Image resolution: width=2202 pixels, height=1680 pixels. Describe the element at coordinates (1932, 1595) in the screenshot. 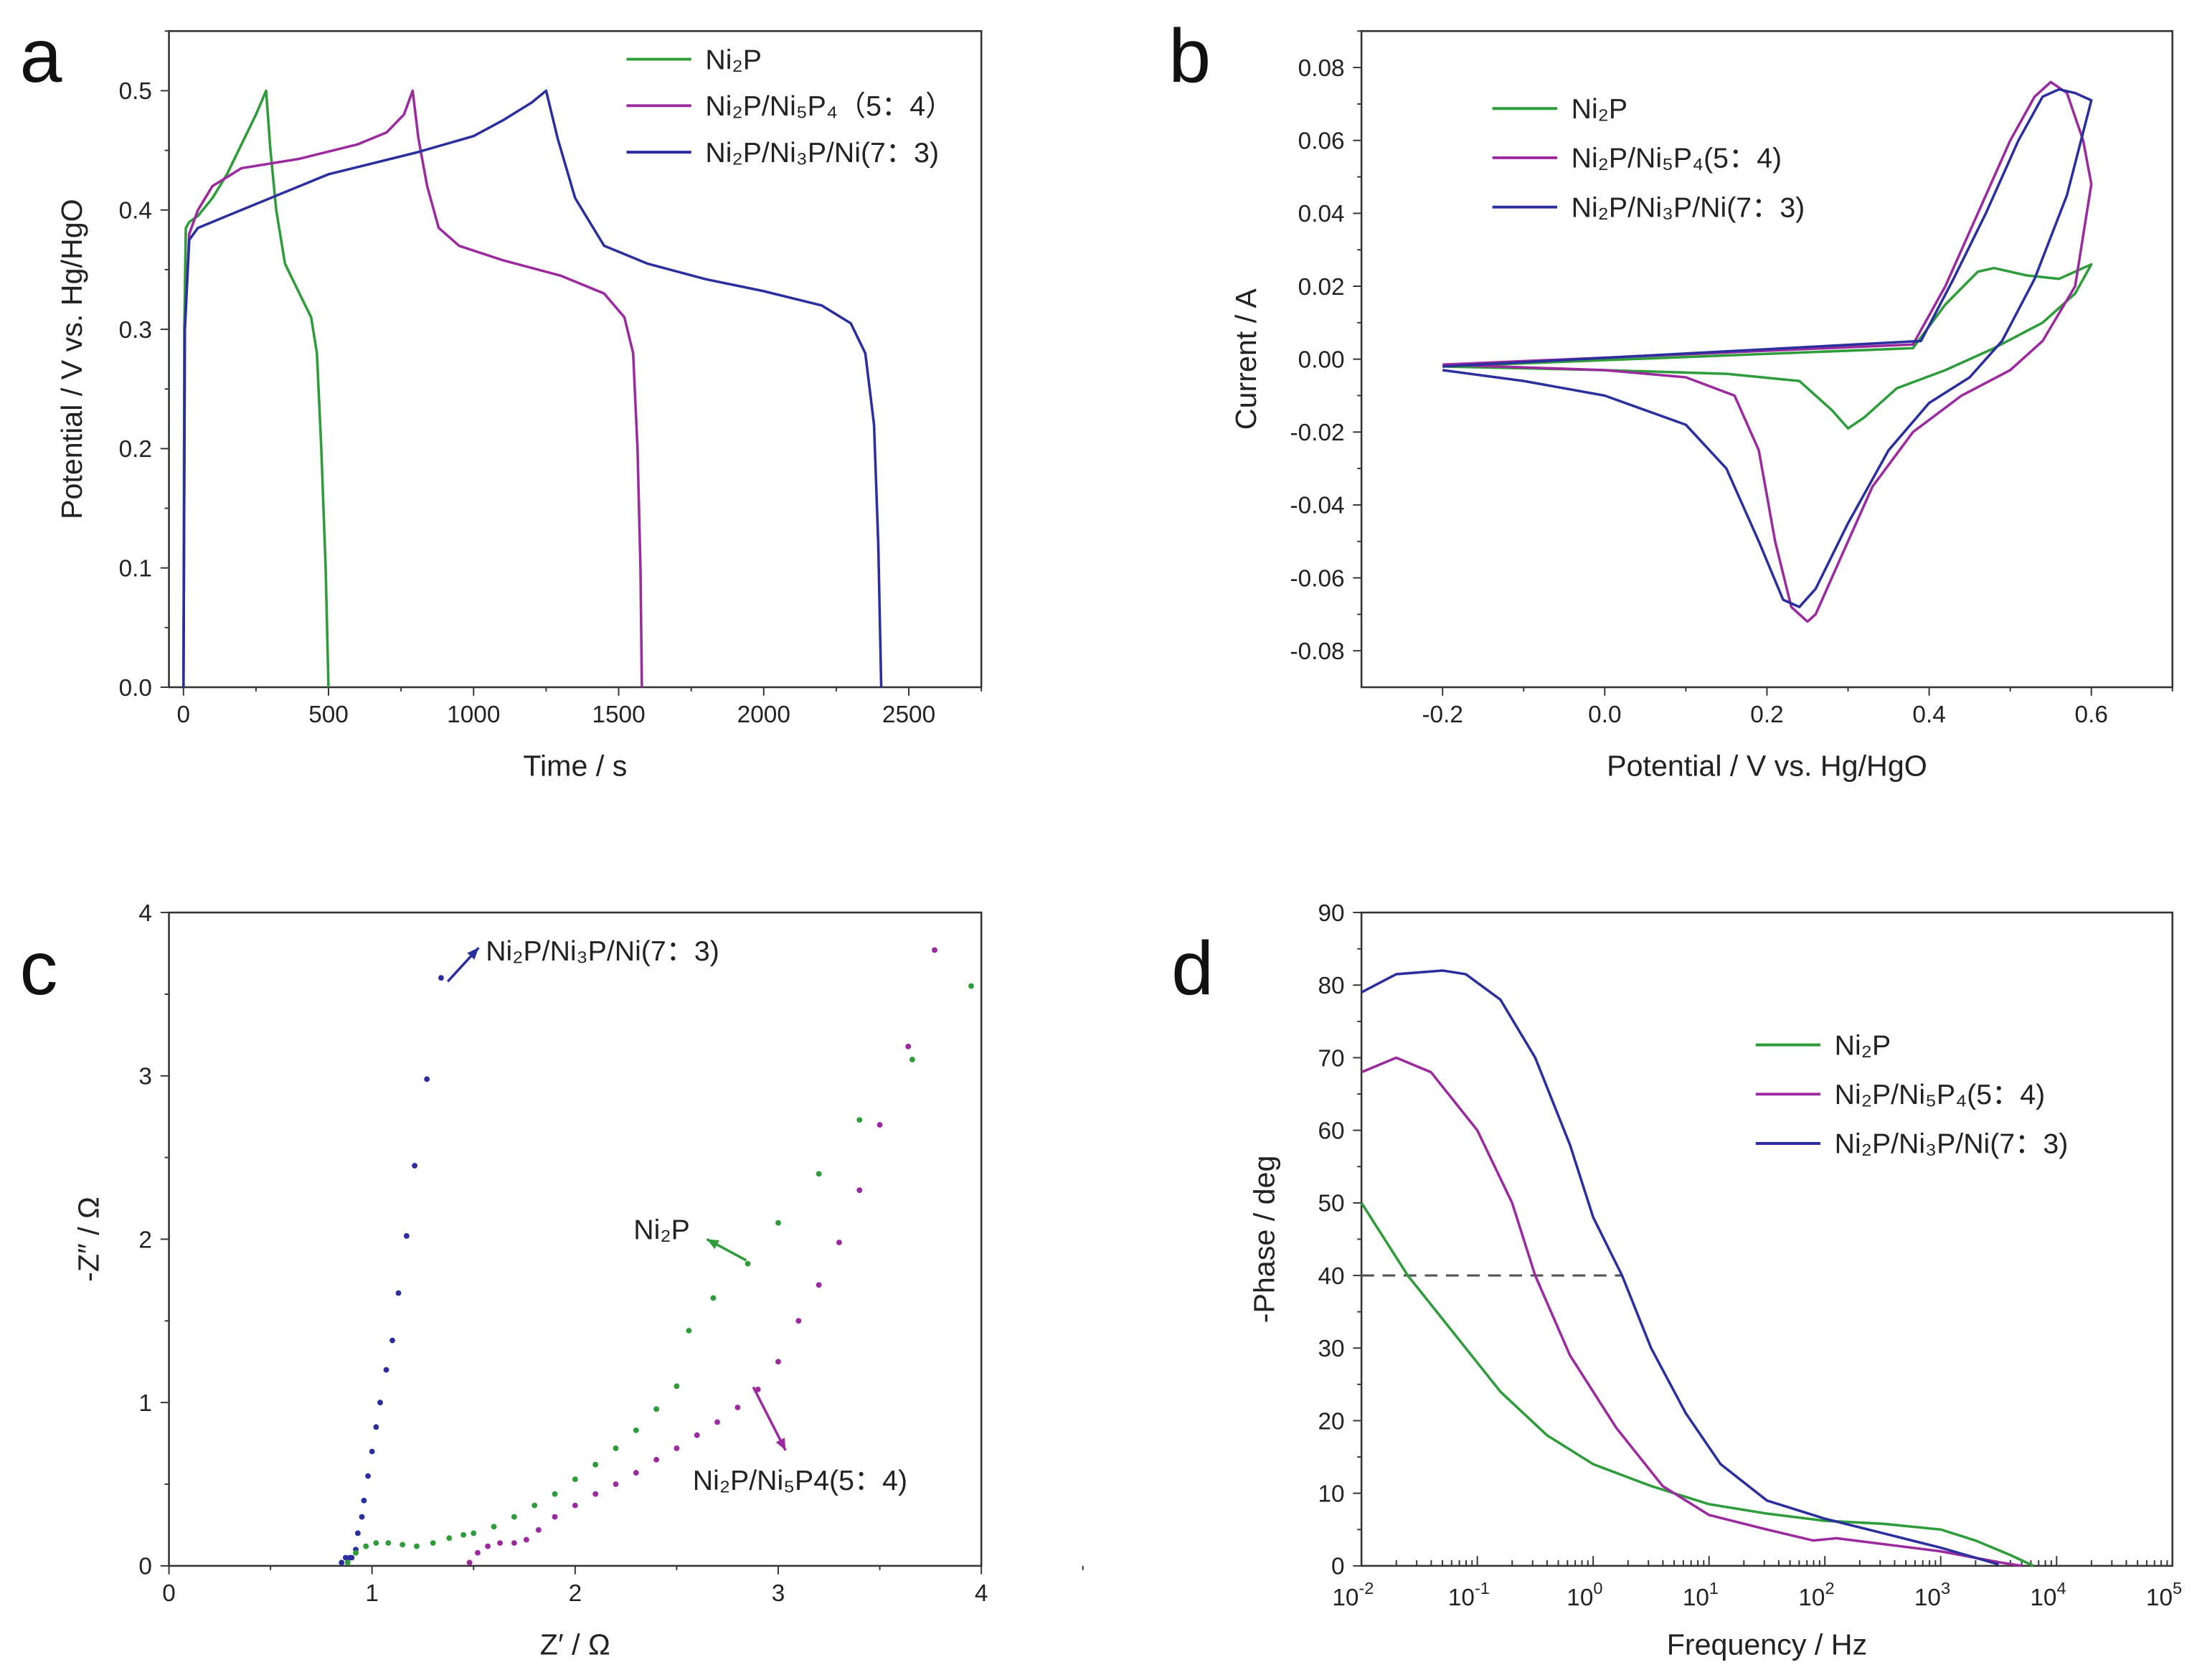

I see `x-tick-label: 10³` at that location.